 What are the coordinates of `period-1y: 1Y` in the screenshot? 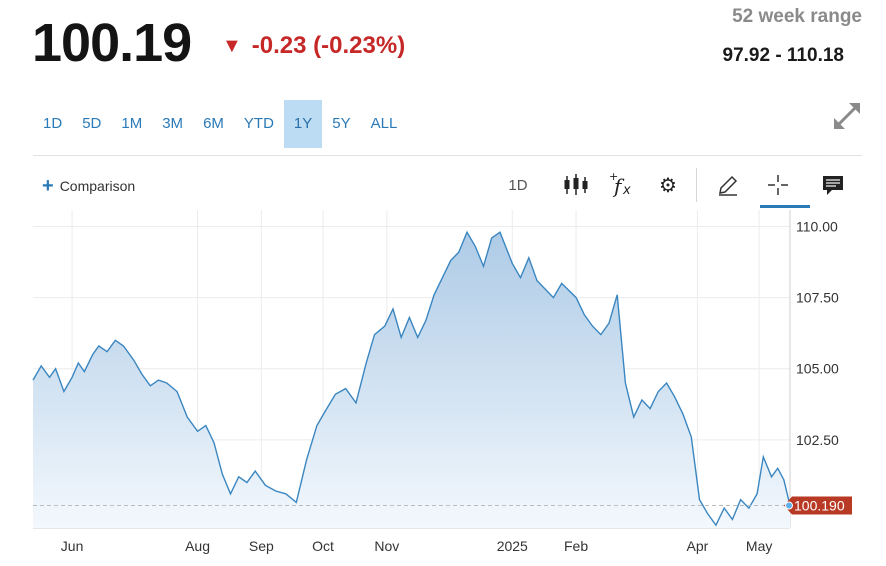 It's located at (303, 124).